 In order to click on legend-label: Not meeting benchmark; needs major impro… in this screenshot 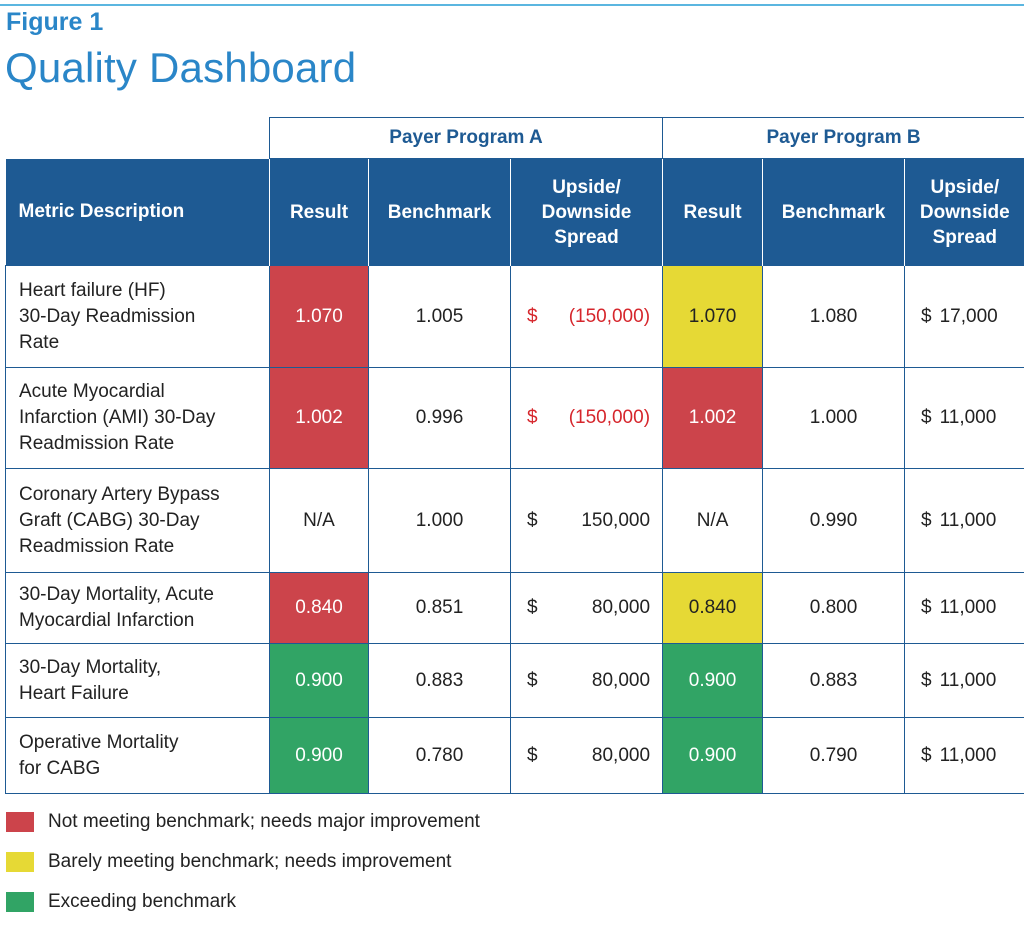, I will do `click(264, 822)`.